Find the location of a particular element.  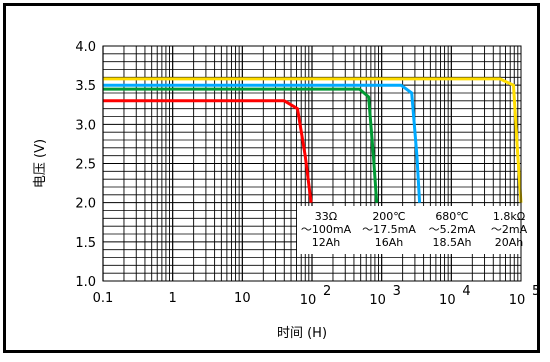

legend-label-1: 12Ah is located at coordinates (326, 242).